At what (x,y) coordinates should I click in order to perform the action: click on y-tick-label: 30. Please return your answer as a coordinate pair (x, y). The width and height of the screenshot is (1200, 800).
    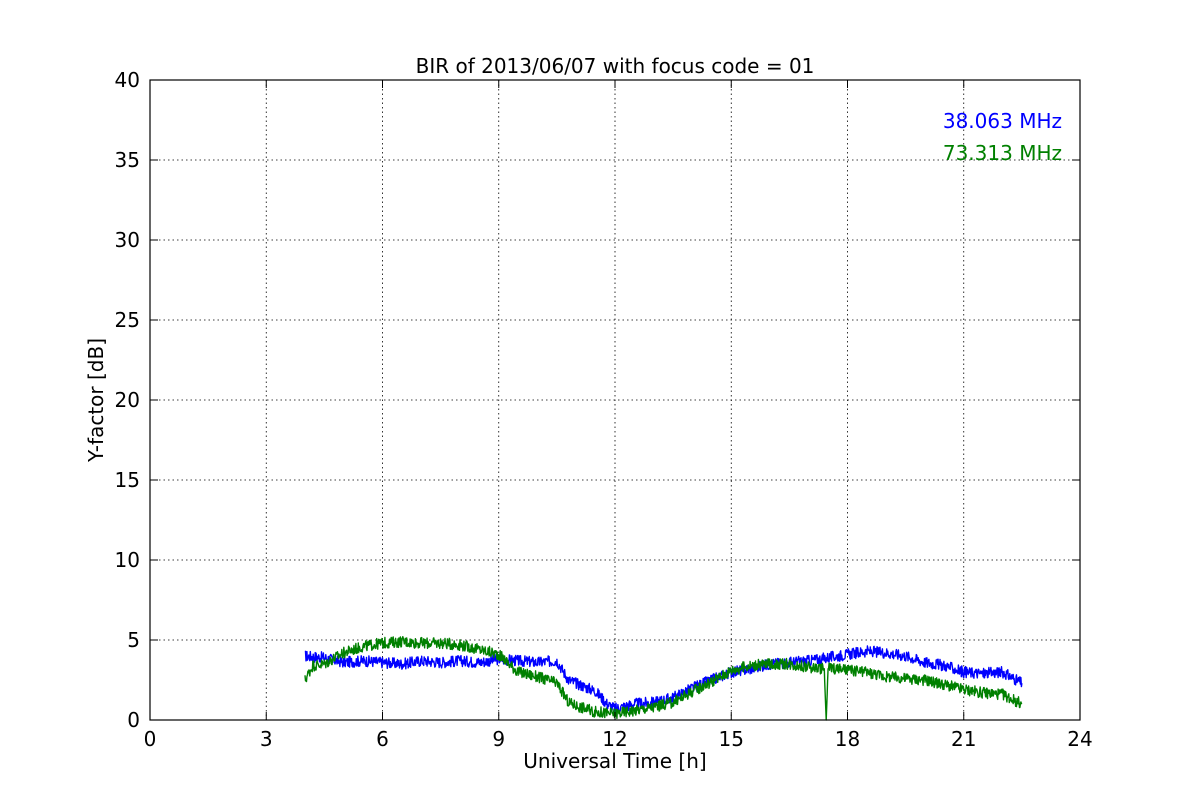
    Looking at the image, I should click on (127, 240).